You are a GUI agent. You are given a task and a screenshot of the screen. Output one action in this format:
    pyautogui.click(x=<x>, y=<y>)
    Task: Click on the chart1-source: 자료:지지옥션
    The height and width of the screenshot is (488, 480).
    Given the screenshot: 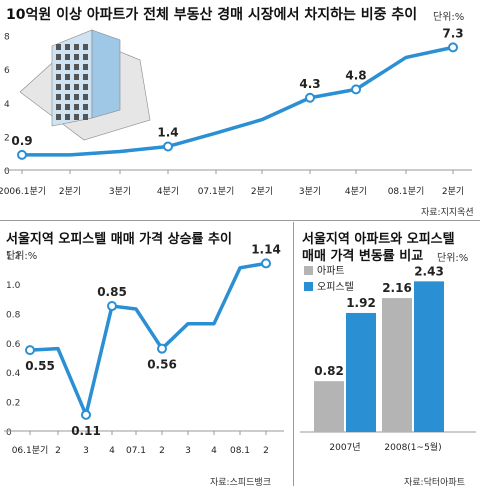 What is the action you would take?
    pyautogui.click(x=447, y=213)
    